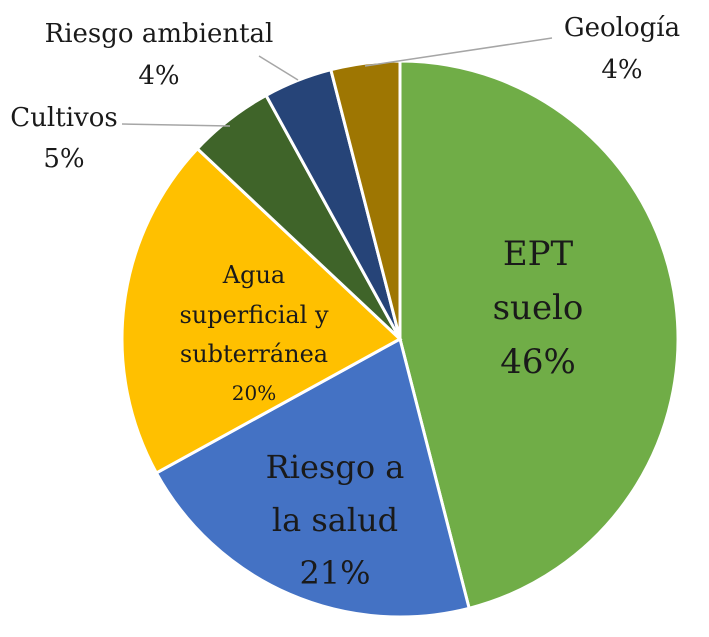 The image size is (709, 637). I want to click on slice-label-cultivos-line-1: Cultivos, so click(63, 118).